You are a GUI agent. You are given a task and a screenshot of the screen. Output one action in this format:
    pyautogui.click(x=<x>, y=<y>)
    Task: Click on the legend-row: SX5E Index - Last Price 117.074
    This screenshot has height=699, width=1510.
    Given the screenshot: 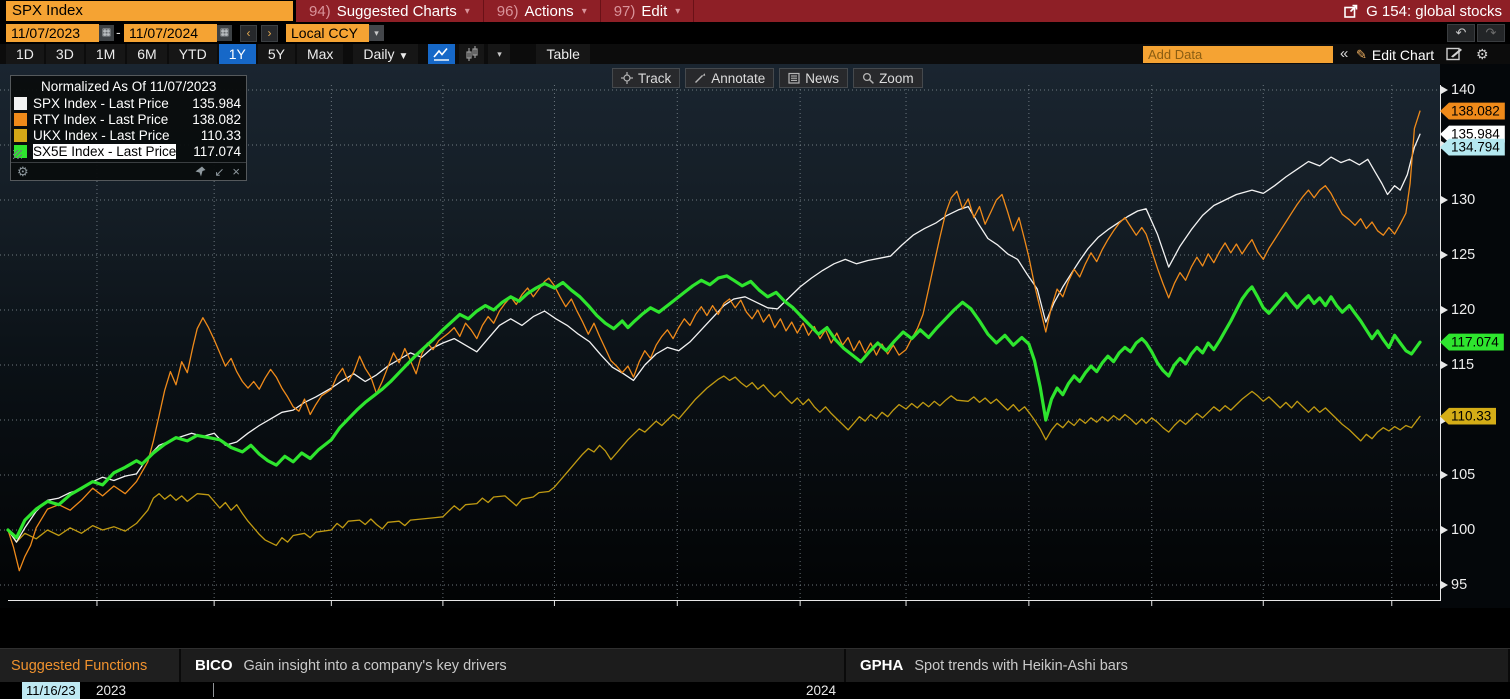 What is the action you would take?
    pyautogui.click(x=128, y=151)
    